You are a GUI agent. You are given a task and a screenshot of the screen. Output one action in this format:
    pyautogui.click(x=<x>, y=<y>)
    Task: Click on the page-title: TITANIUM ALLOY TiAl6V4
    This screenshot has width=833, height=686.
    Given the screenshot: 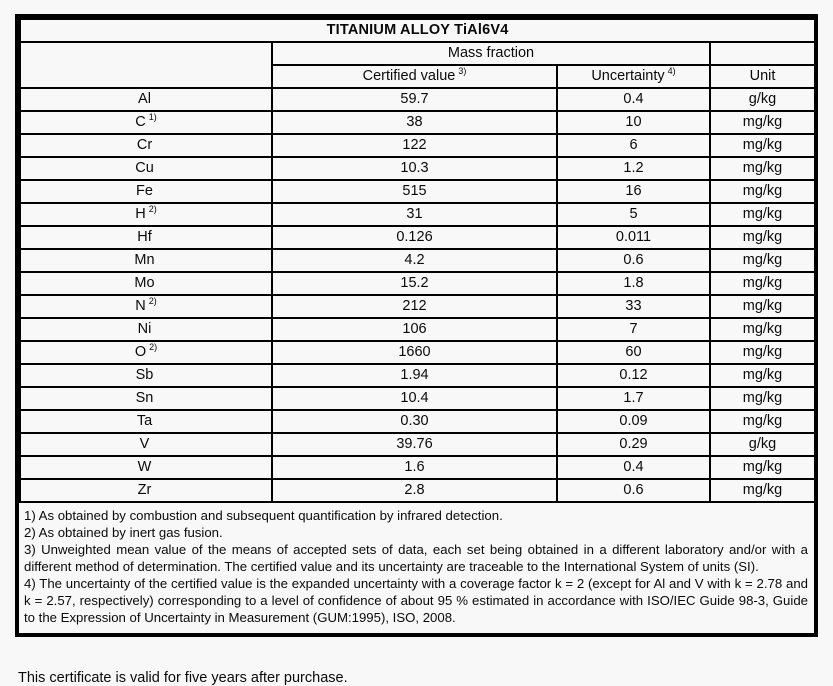 What is the action you would take?
    pyautogui.click(x=417, y=30)
    